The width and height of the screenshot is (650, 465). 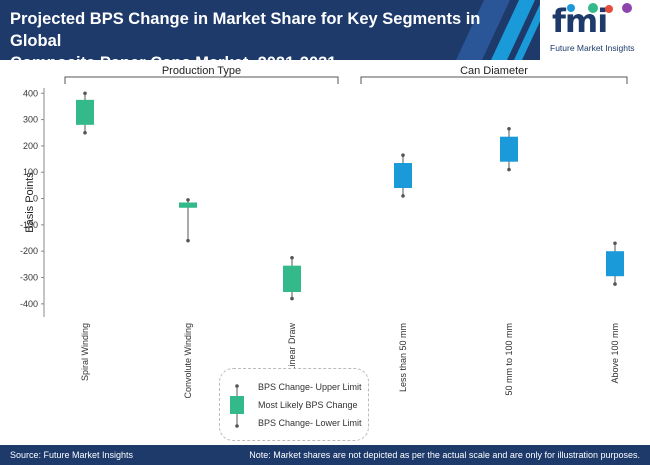 I want to click on legend-lower-dot, so click(x=237, y=426).